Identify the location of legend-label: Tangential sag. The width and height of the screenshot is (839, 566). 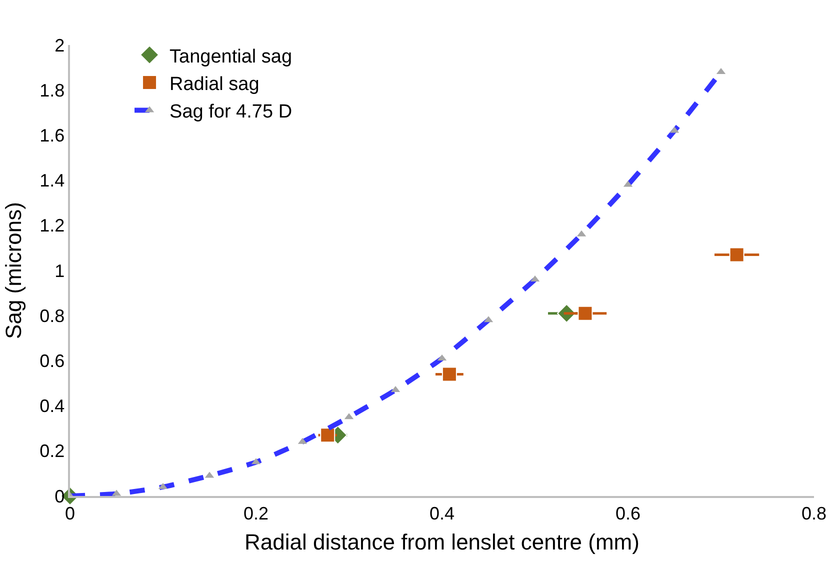
(231, 57).